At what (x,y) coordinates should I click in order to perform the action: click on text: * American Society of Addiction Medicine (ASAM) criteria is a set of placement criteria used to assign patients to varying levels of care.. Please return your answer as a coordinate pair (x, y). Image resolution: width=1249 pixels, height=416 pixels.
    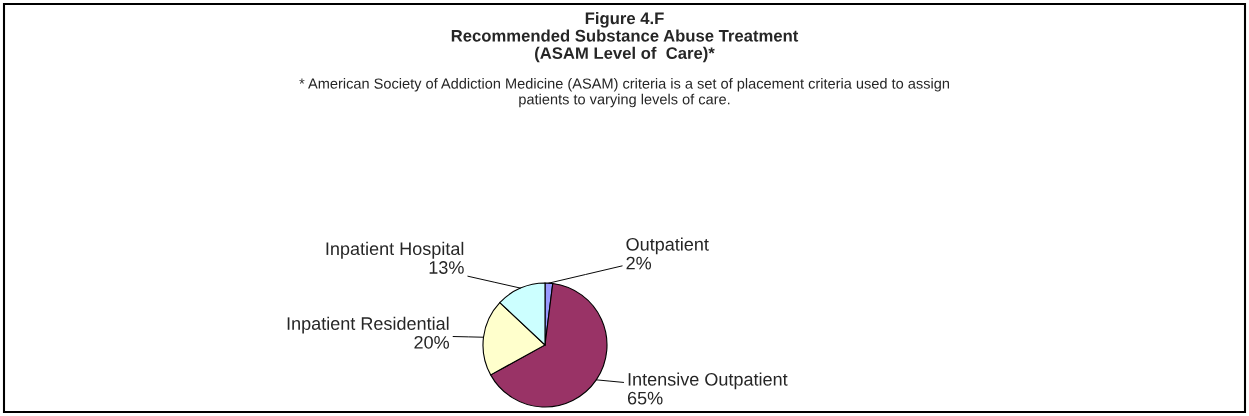
    Looking at the image, I should click on (624, 93).